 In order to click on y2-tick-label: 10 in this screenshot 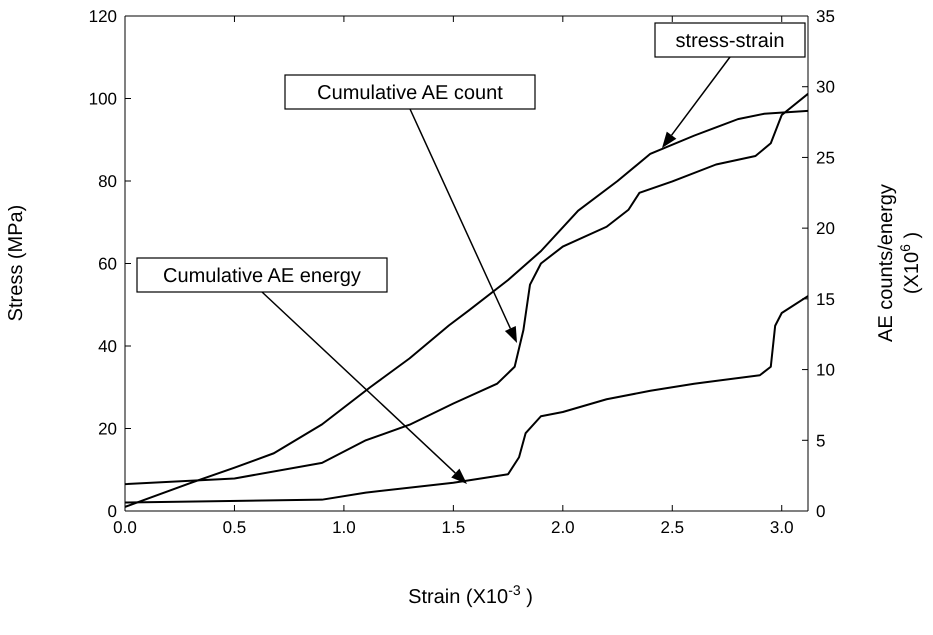, I will do `click(825, 370)`.